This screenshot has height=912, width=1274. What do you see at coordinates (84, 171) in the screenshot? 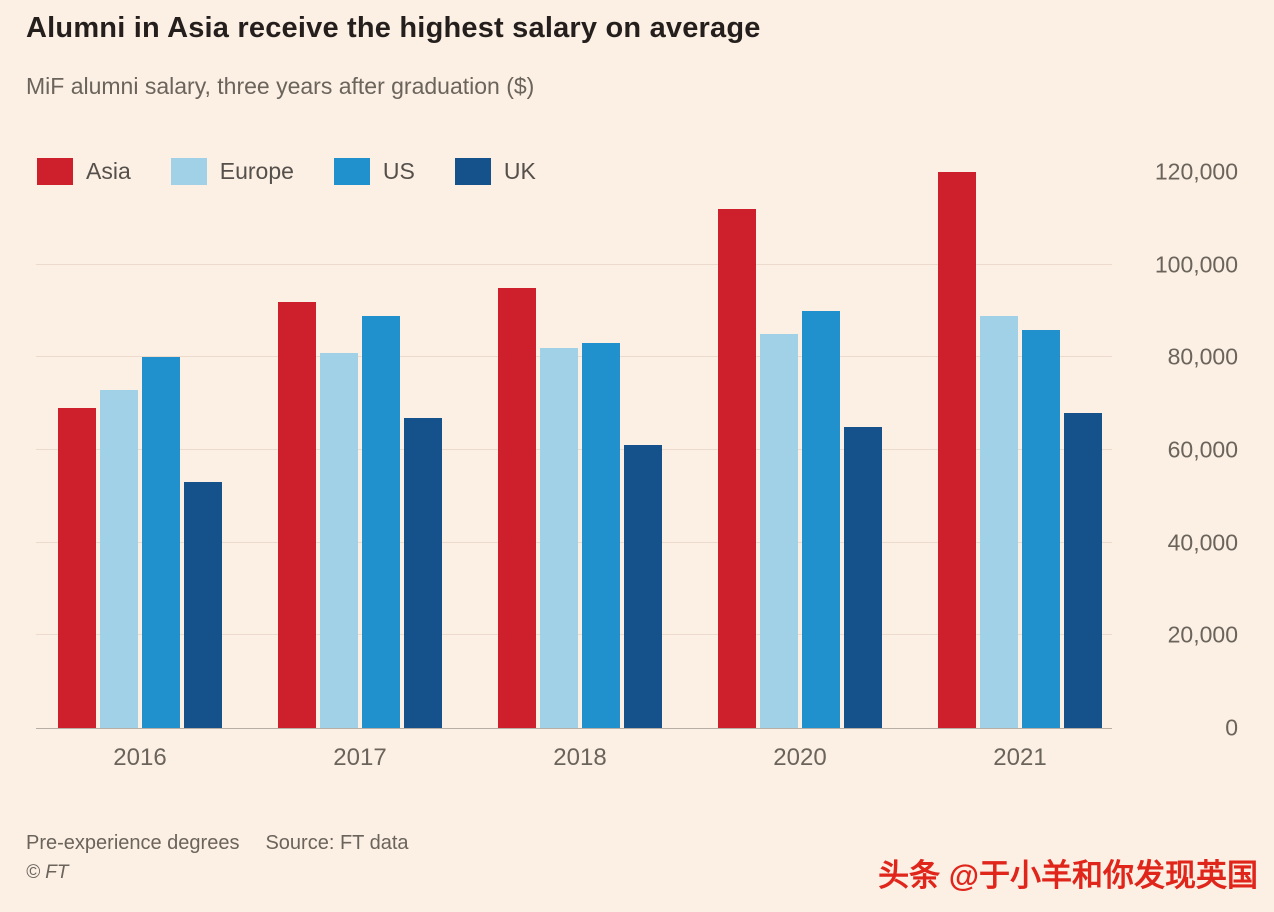
I see `legend-item-asia: Asia` at bounding box center [84, 171].